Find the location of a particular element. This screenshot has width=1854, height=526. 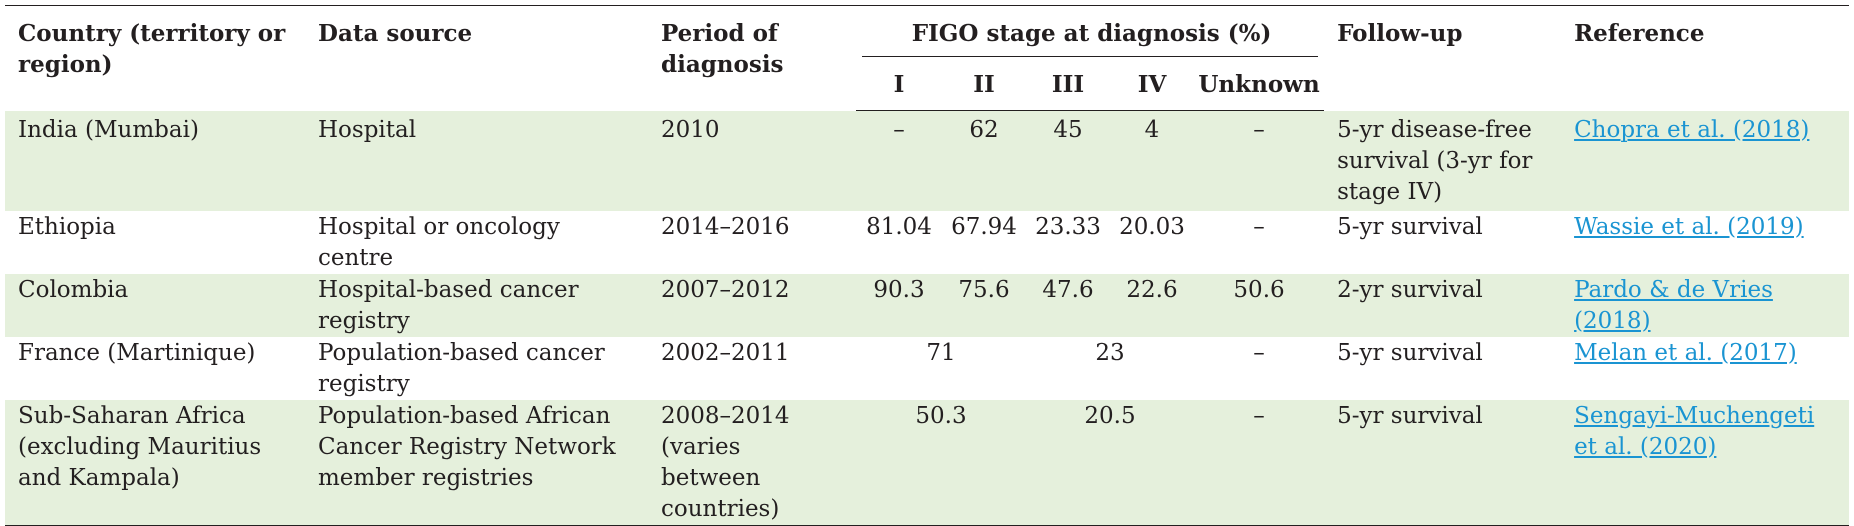

cell-stage-iii-iv: 23 is located at coordinates (1110, 352).